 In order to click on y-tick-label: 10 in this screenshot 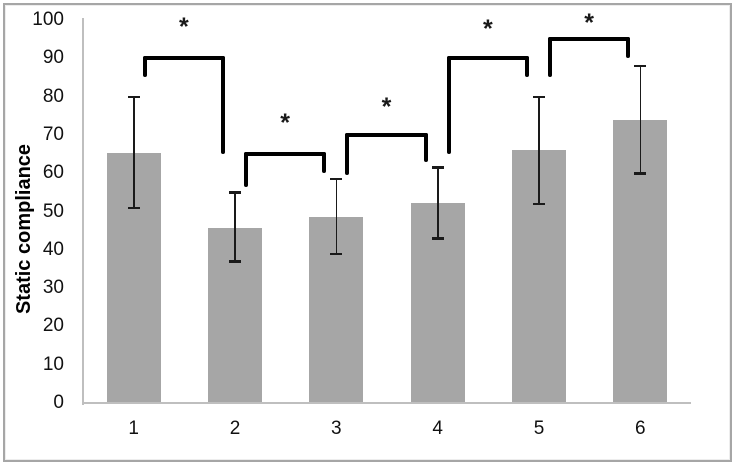, I will do `click(53, 364)`.